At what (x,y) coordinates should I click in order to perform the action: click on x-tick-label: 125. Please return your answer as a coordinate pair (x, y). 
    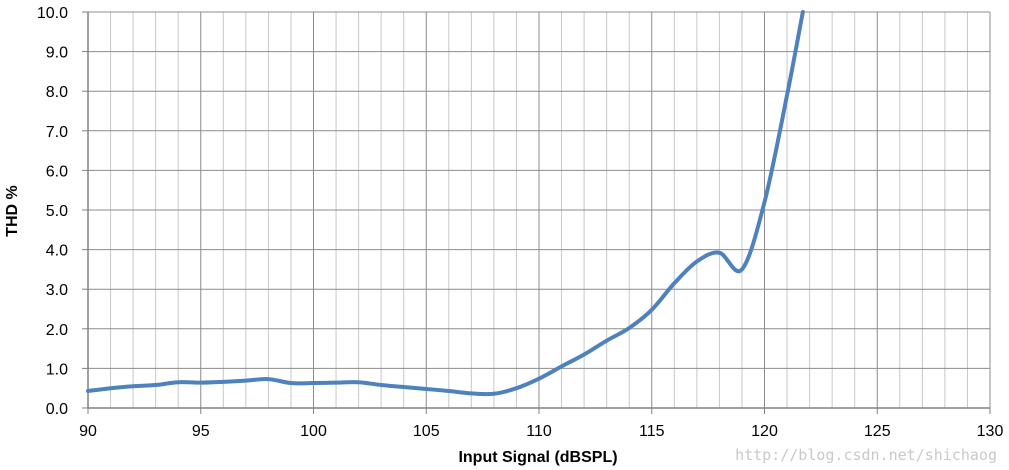
    Looking at the image, I should click on (877, 431).